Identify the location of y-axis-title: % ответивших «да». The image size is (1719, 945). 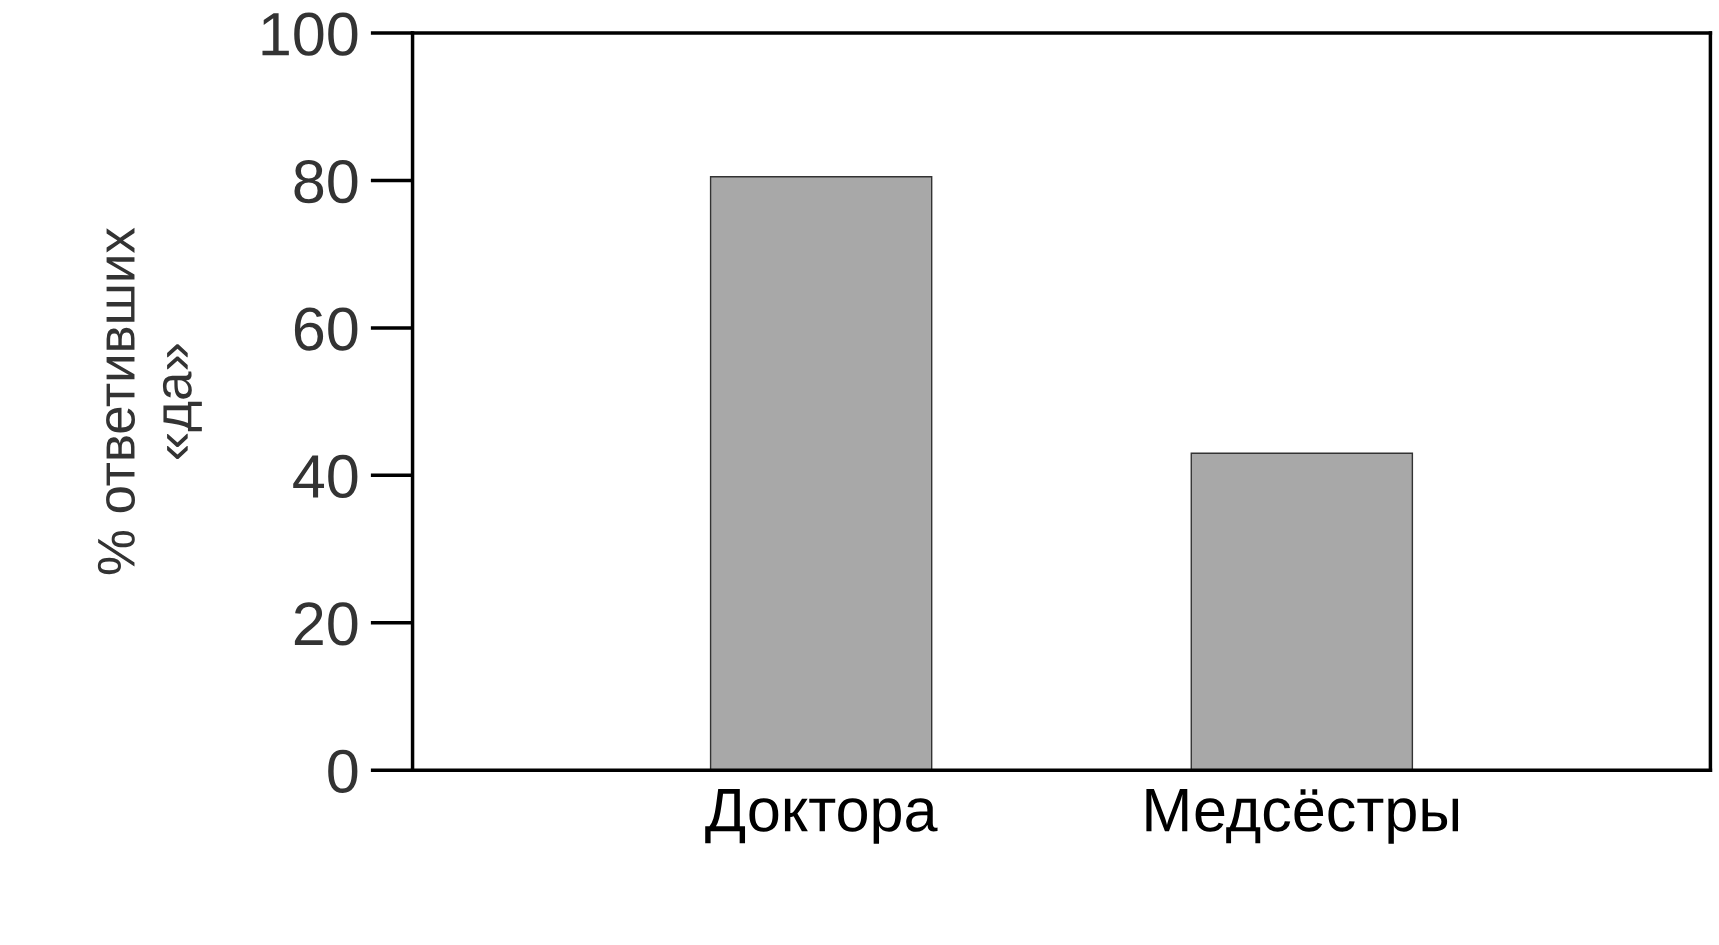
(149, 401).